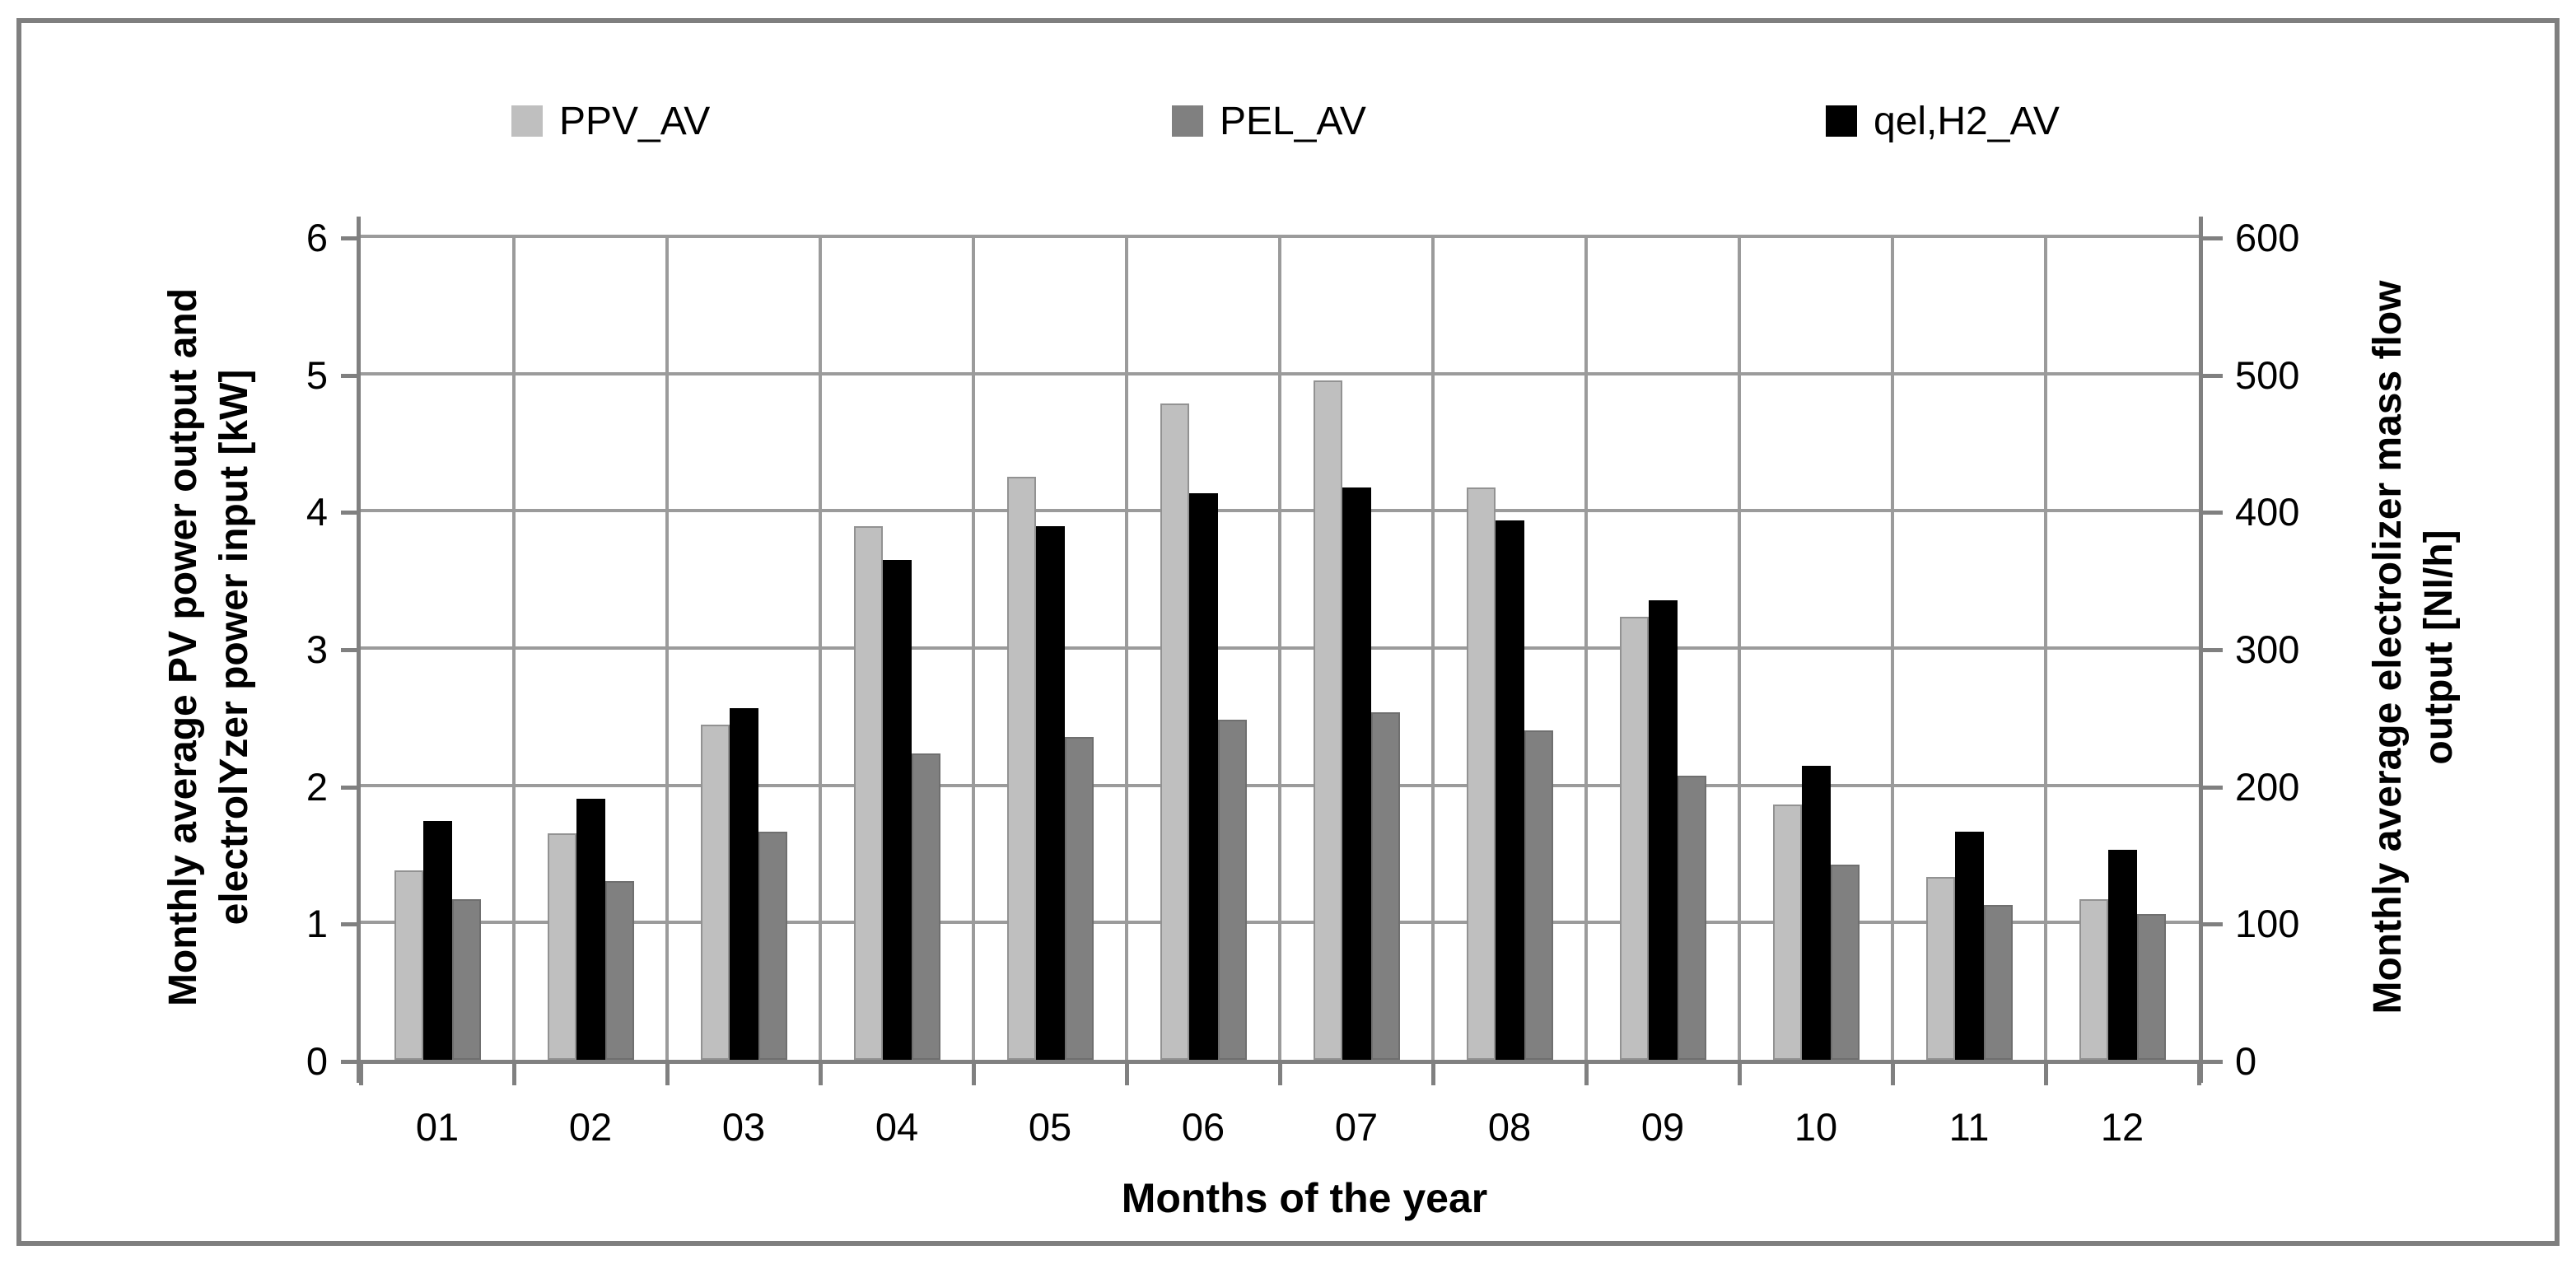  What do you see at coordinates (1841, 121) in the screenshot?
I see `legend-swatch-qel-h2-icon` at bounding box center [1841, 121].